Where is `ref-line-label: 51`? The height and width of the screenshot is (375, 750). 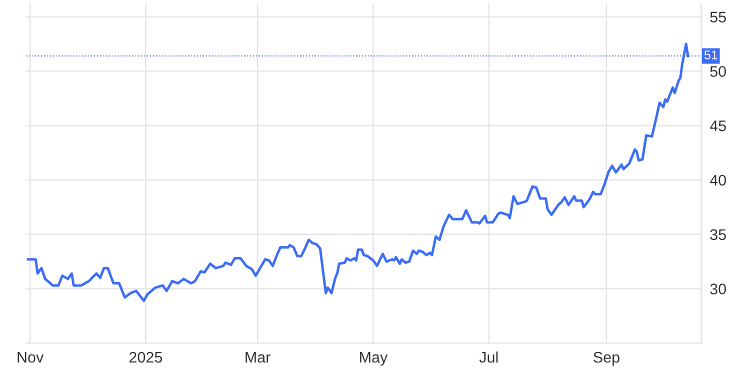
ref-line-label: 51 is located at coordinates (711, 55).